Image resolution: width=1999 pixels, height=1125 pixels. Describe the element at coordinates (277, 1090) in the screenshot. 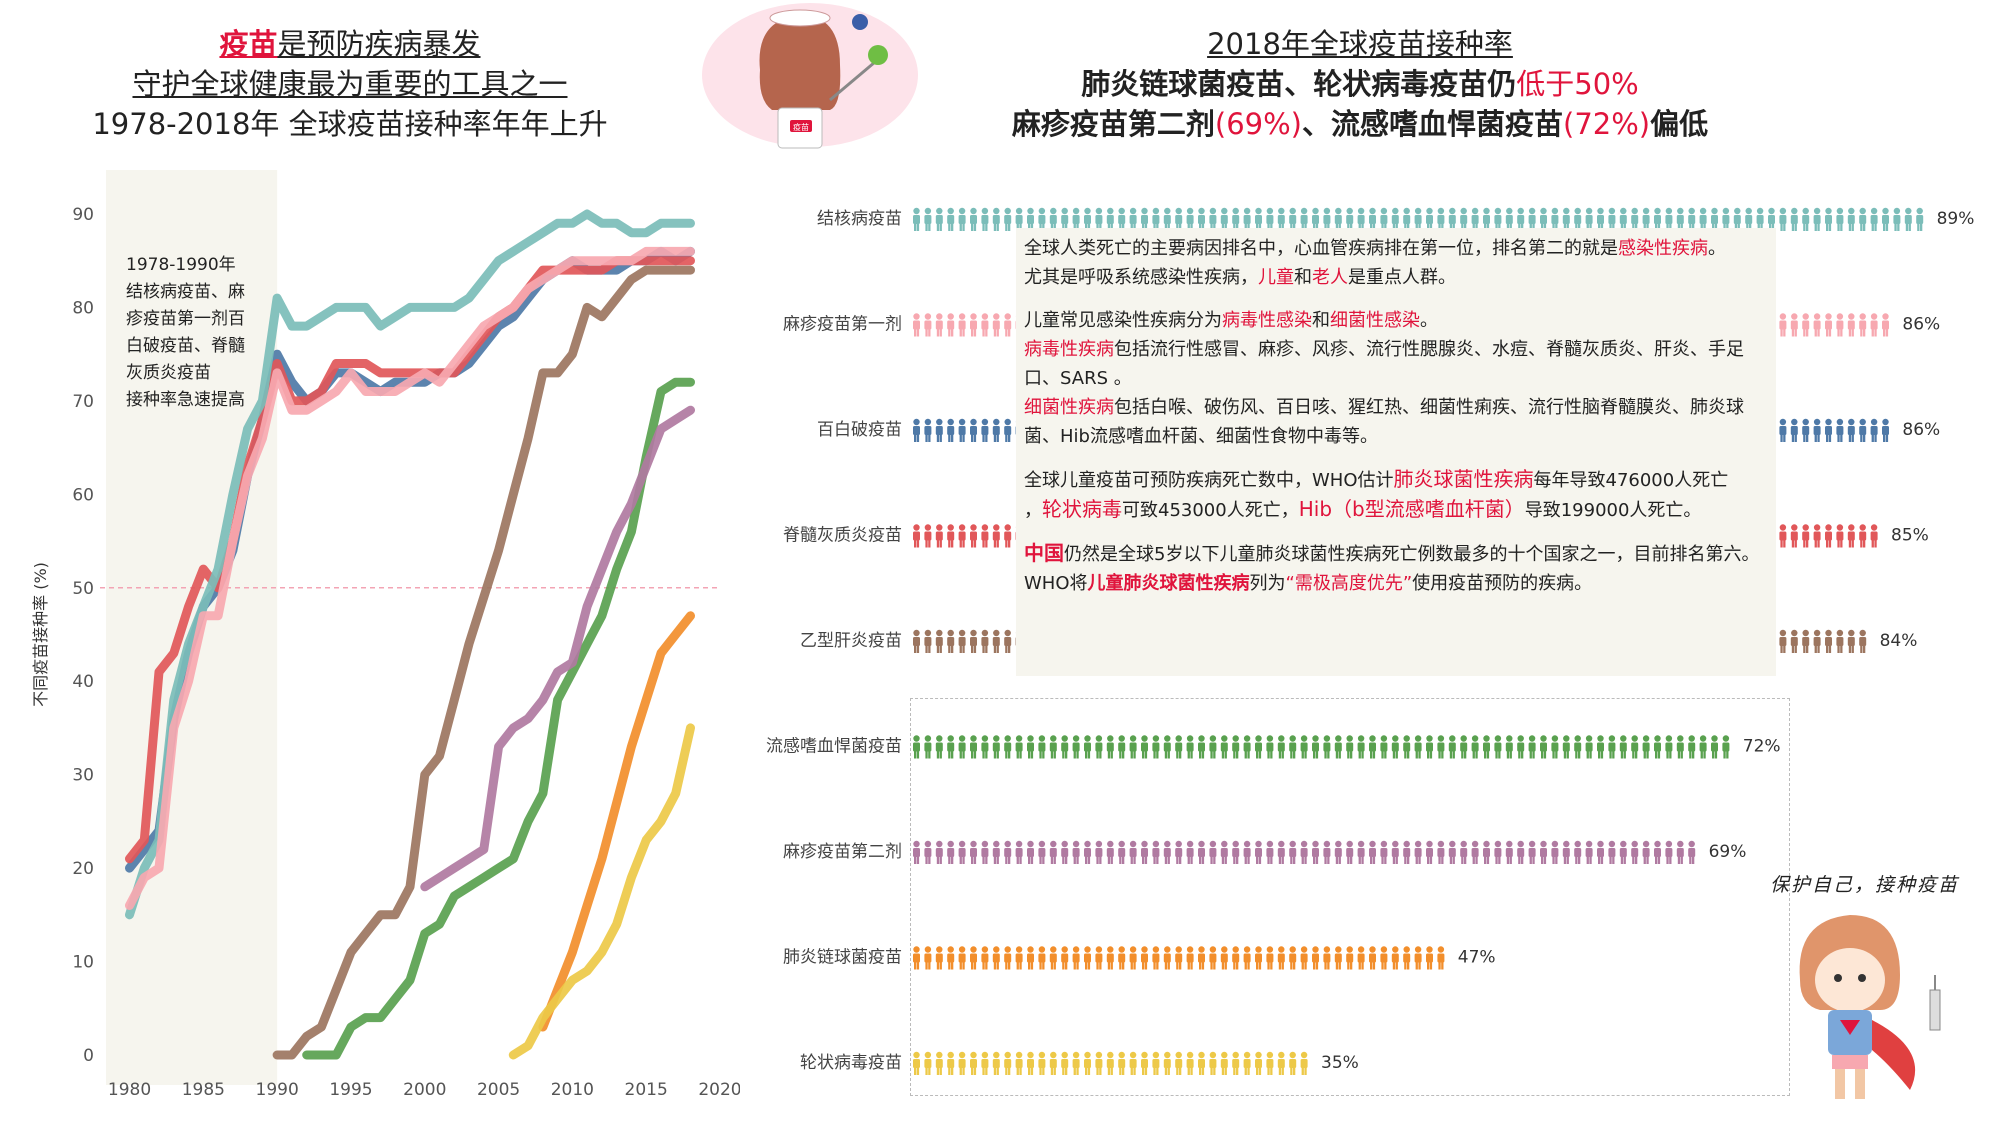

I see `x-tick-label: 1990` at that location.